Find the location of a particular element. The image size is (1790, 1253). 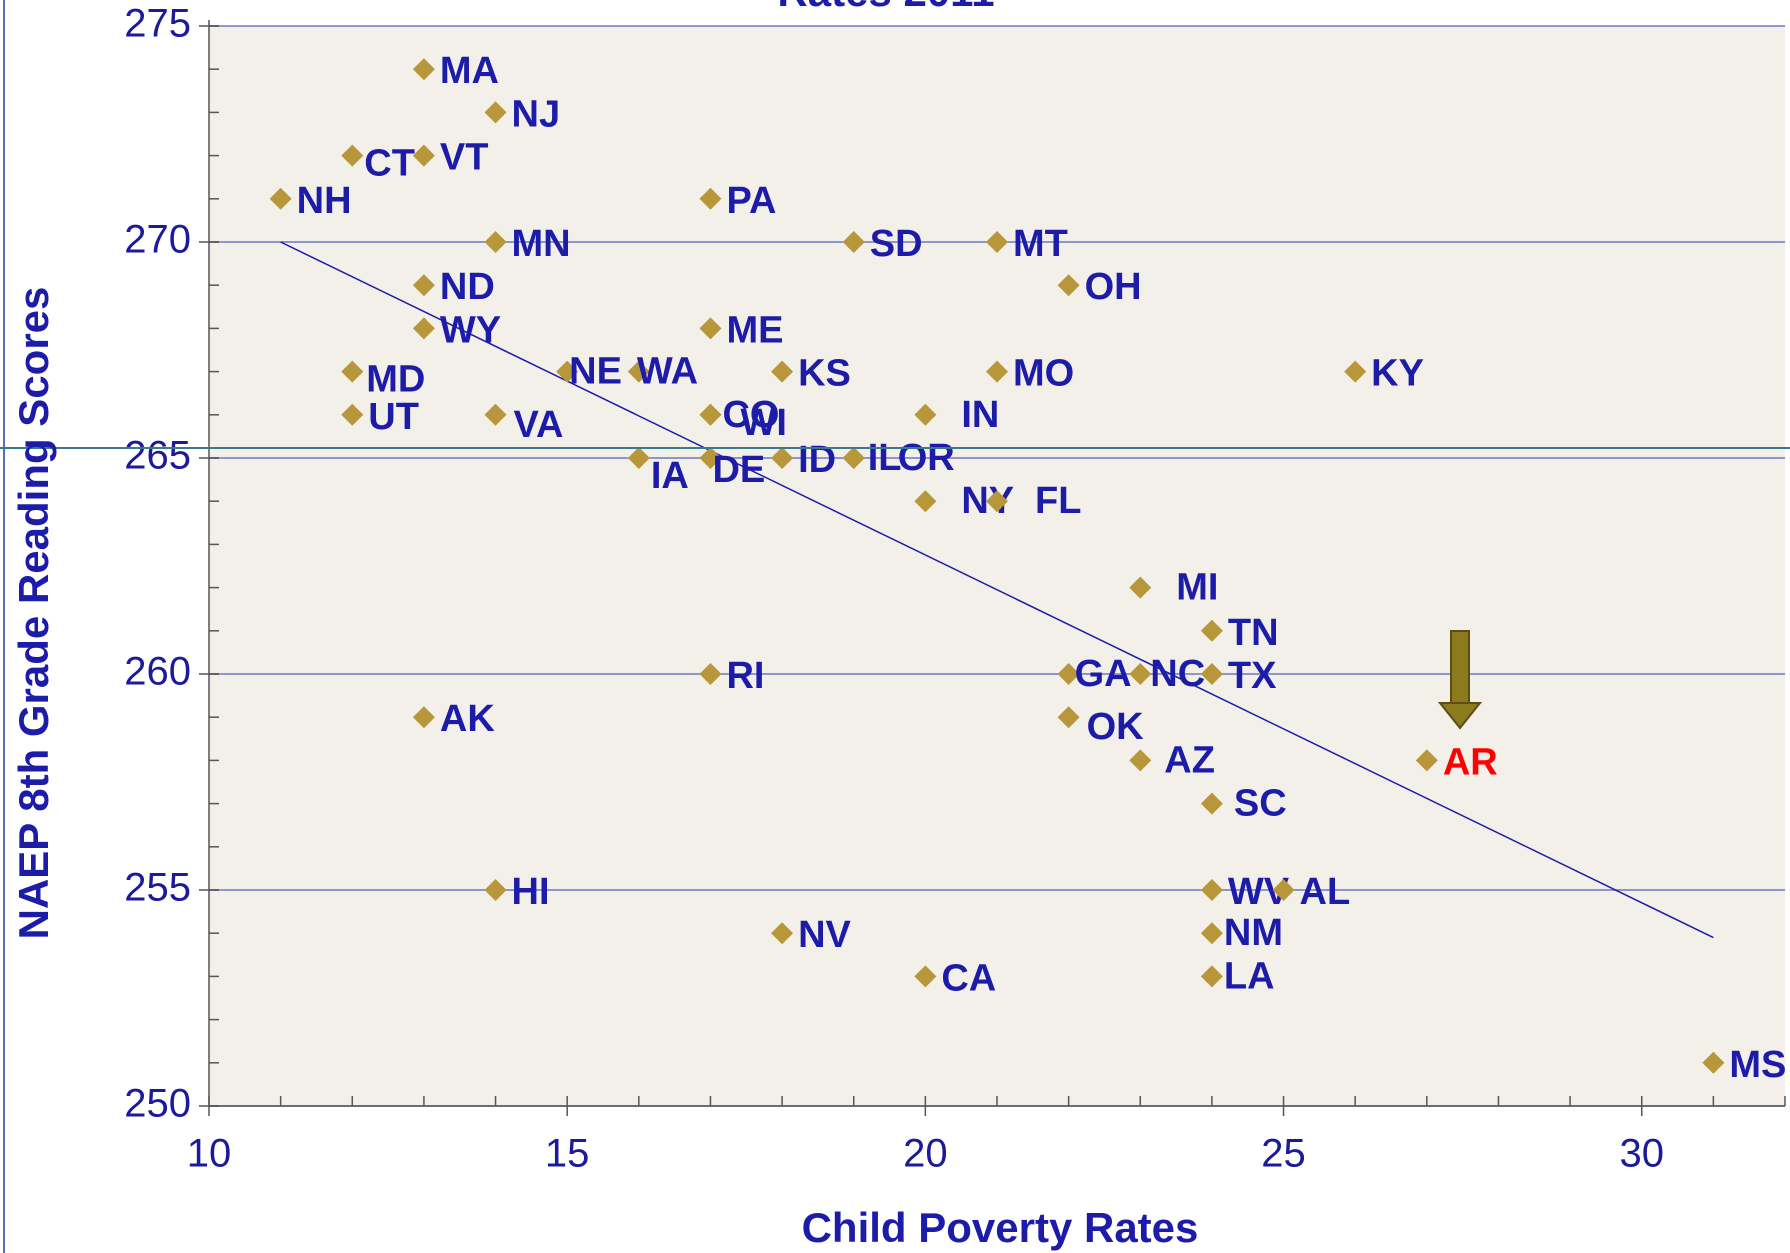

point-label: MA is located at coordinates (469, 71).